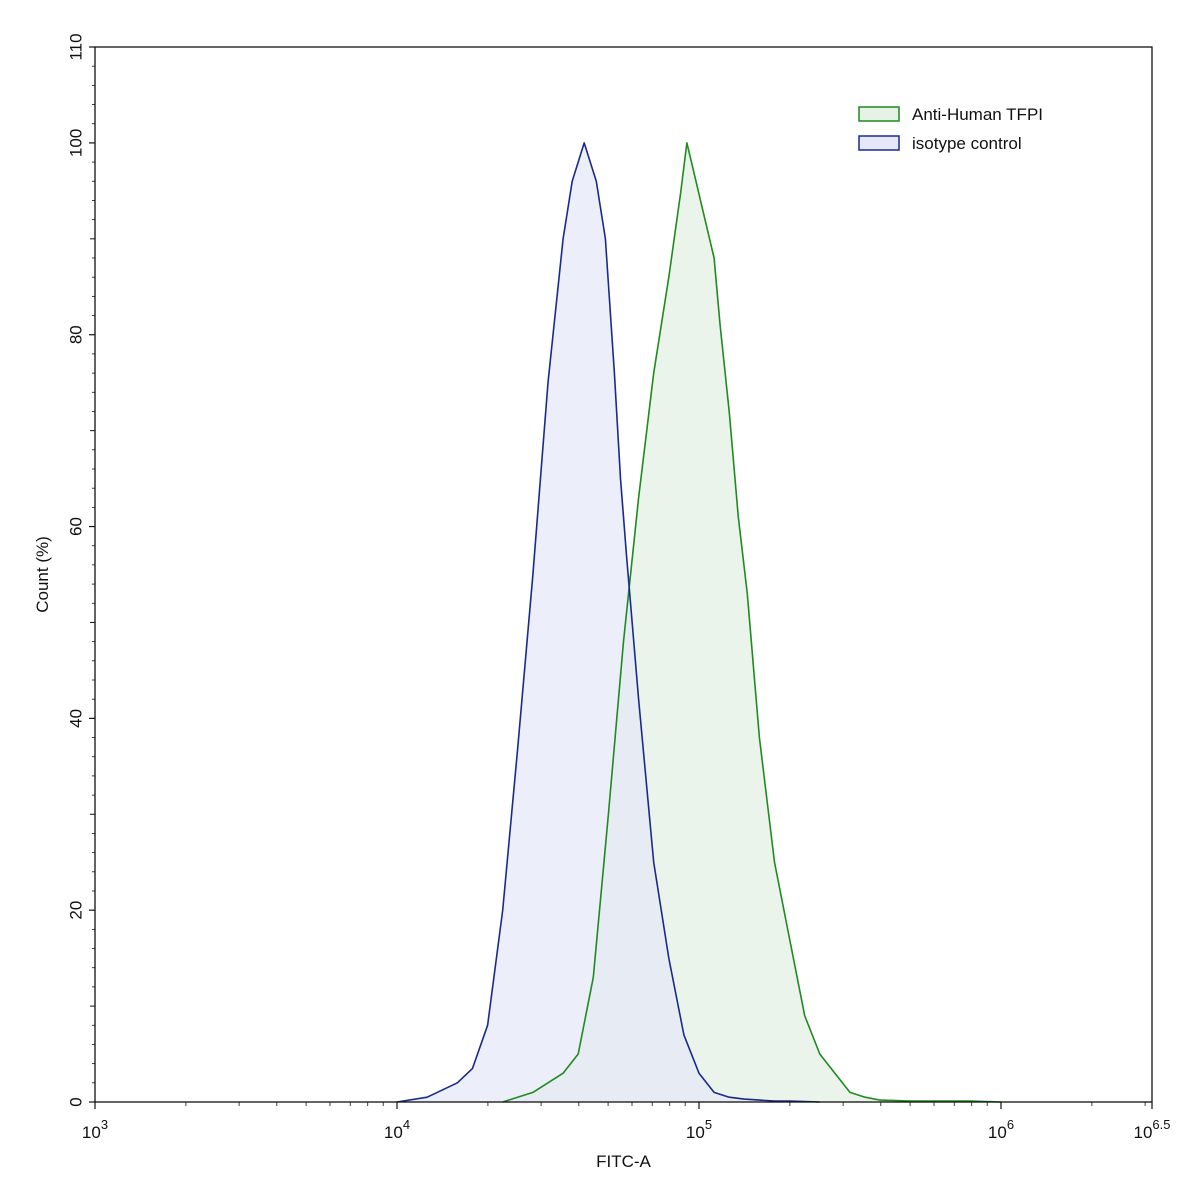 The height and width of the screenshot is (1193, 1197). What do you see at coordinates (1152, 1129) in the screenshot?
I see `x-tick-label: 106.5` at bounding box center [1152, 1129].